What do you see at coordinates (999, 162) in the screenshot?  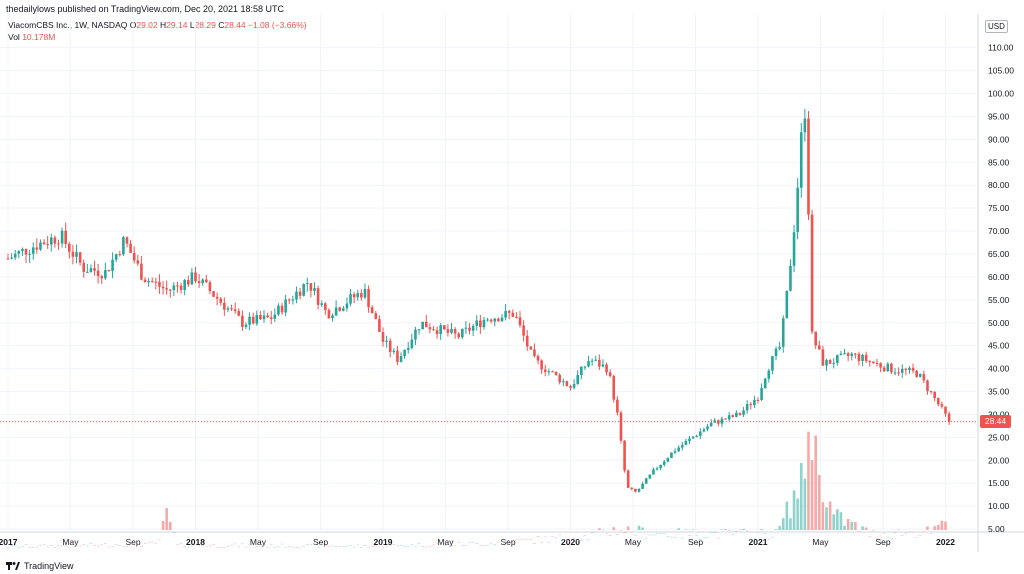 I see `y-tick-label: 85.00` at bounding box center [999, 162].